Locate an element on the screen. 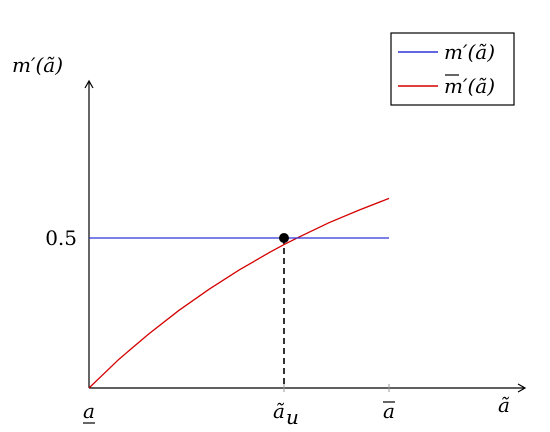 The height and width of the screenshot is (432, 550). legend-box is located at coordinates (452, 69).